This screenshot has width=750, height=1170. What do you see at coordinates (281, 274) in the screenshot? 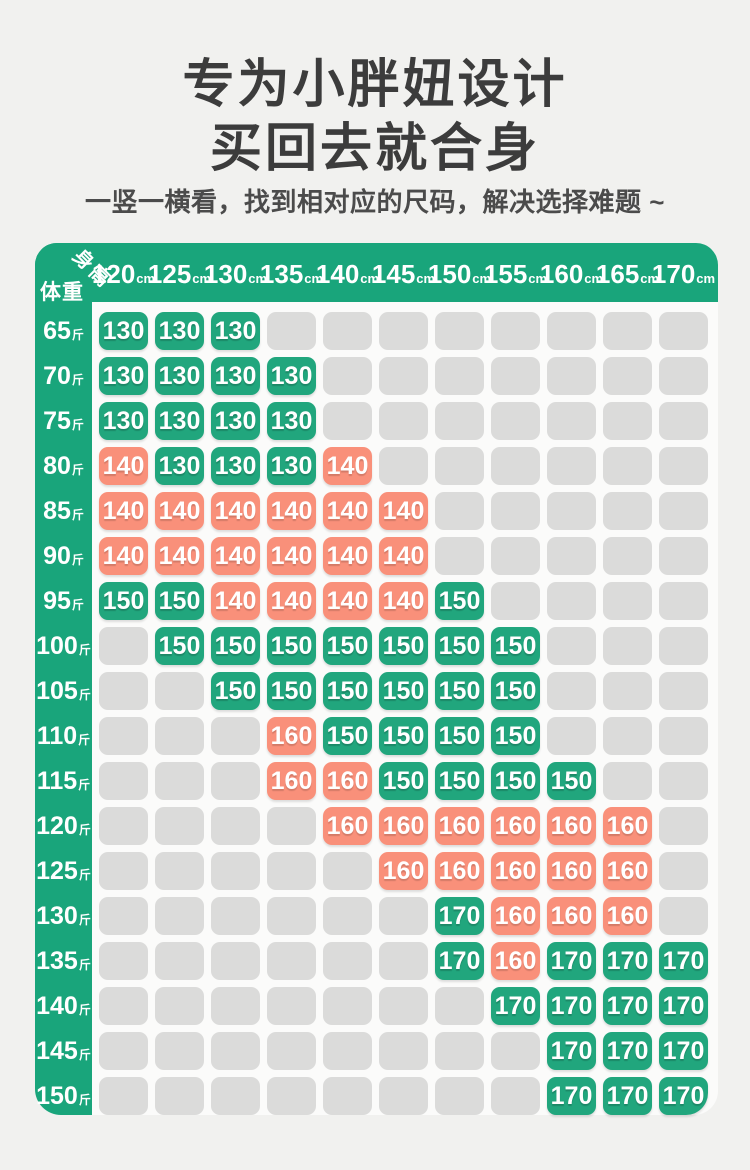
I see `label-value: 135` at bounding box center [281, 274].